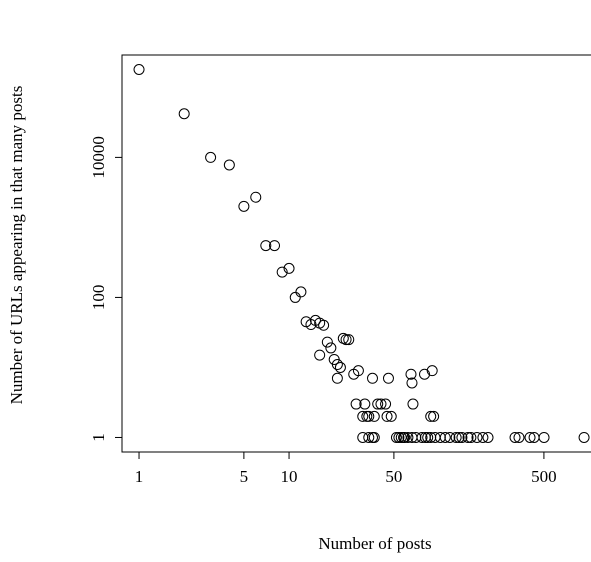  What do you see at coordinates (98, 157) in the screenshot?
I see `y-tick-label: 10000` at bounding box center [98, 157].